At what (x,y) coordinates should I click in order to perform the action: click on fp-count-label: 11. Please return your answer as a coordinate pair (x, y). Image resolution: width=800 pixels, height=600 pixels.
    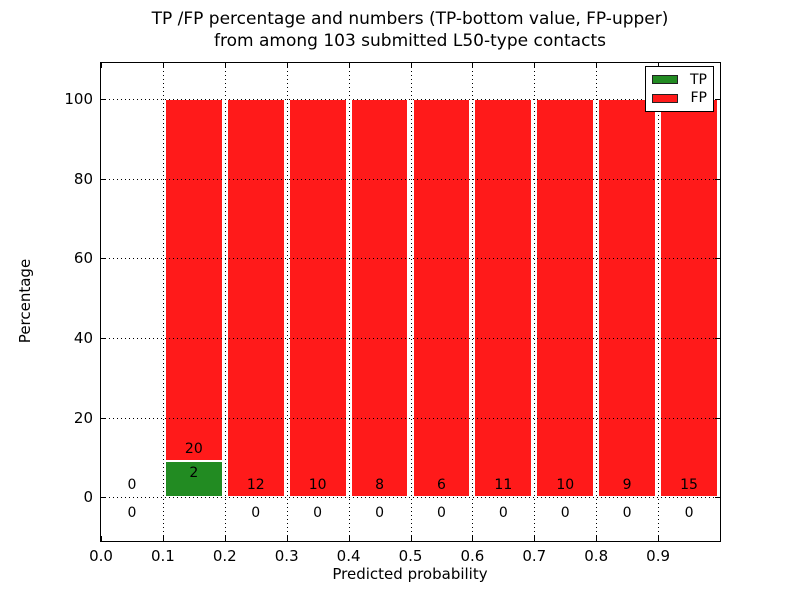
    Looking at the image, I should click on (503, 485).